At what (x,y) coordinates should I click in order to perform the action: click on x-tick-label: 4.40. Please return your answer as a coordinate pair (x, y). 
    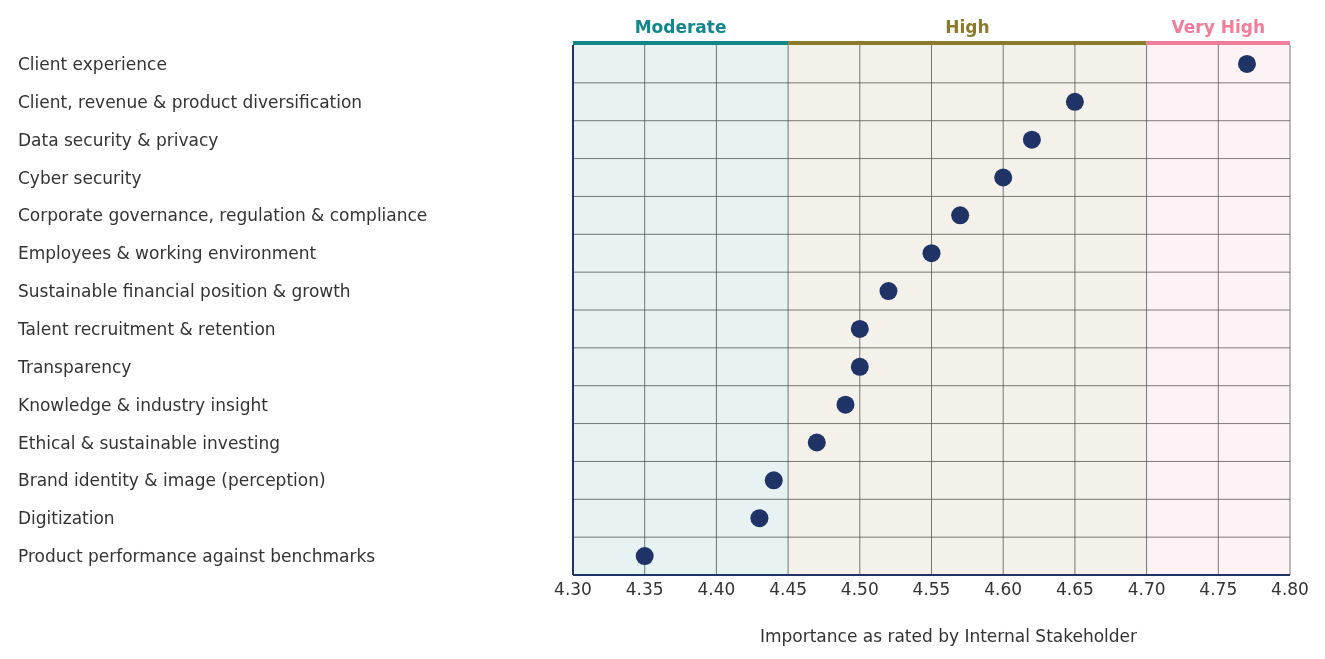
    Looking at the image, I should click on (716, 589).